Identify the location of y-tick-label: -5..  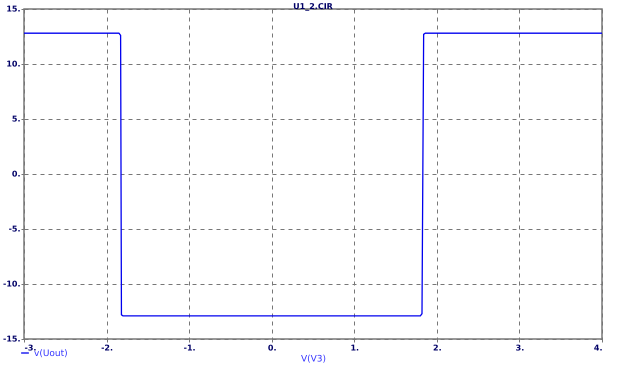
(14, 229).